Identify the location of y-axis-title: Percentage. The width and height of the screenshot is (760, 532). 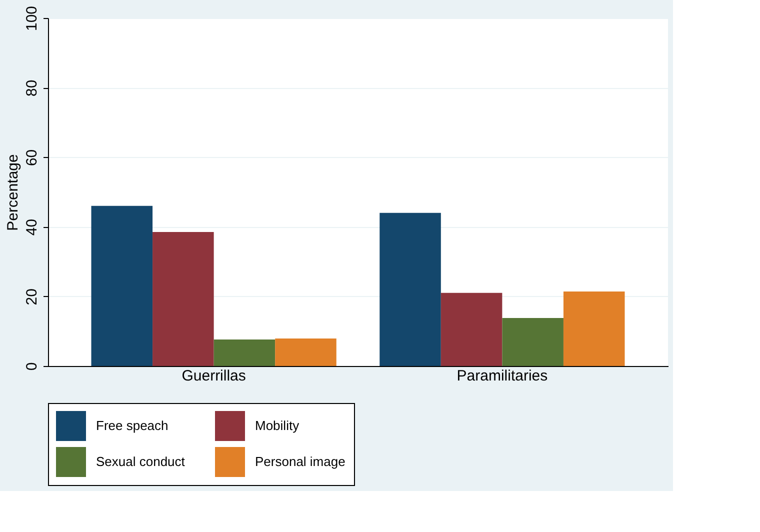
(13, 192).